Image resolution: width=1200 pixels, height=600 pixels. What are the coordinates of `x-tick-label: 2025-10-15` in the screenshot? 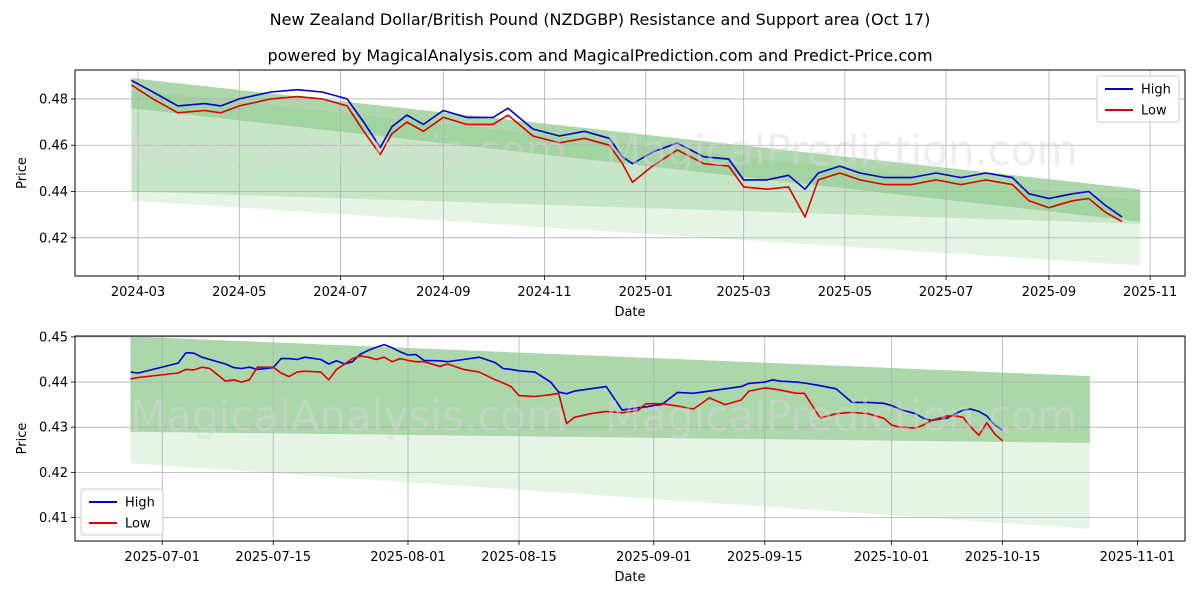 It's located at (1003, 557).